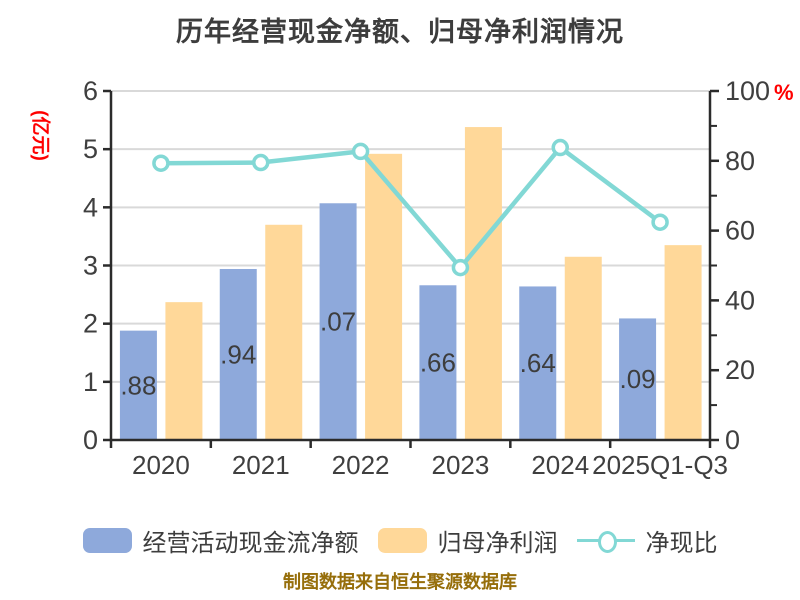 The height and width of the screenshot is (600, 800). Describe the element at coordinates (784, 92) in the screenshot. I see `right-axis-unit-label: %` at that location.